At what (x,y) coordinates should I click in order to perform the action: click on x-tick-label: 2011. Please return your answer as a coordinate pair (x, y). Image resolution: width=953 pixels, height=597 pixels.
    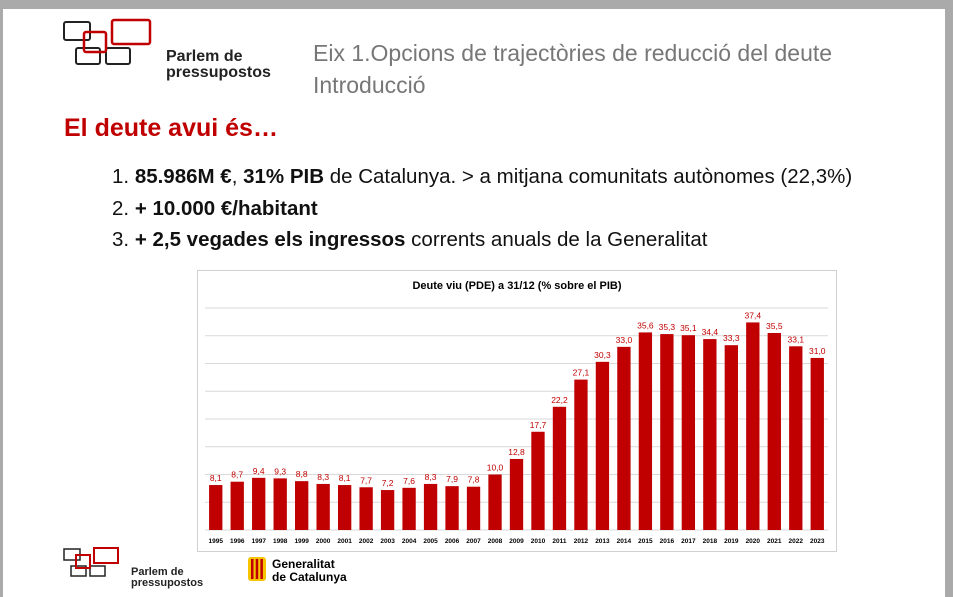
    Looking at the image, I should click on (559, 541).